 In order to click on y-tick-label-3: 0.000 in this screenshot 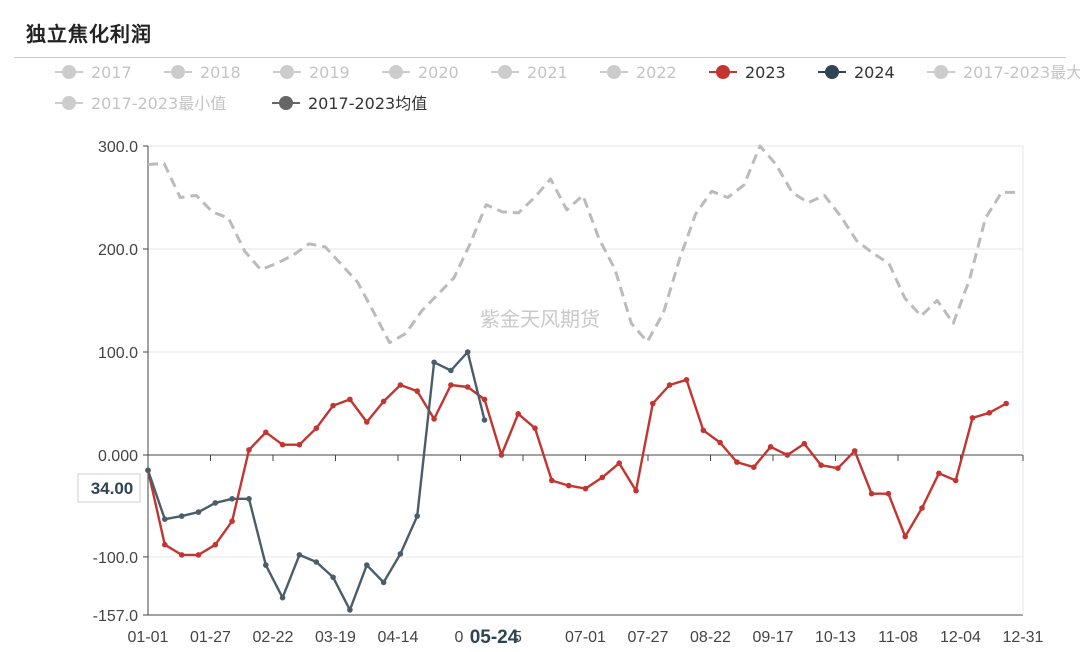, I will do `click(118, 456)`.